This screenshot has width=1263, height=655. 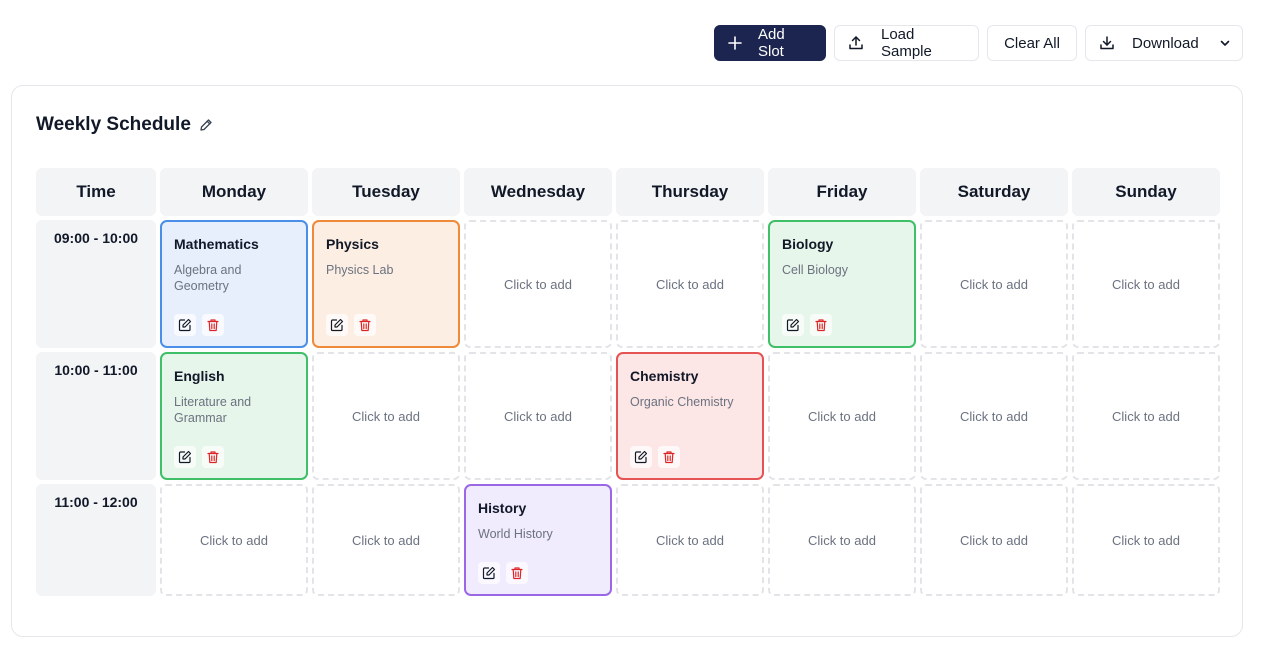 What do you see at coordinates (664, 376) in the screenshot?
I see `slot-subject: Chemistry` at bounding box center [664, 376].